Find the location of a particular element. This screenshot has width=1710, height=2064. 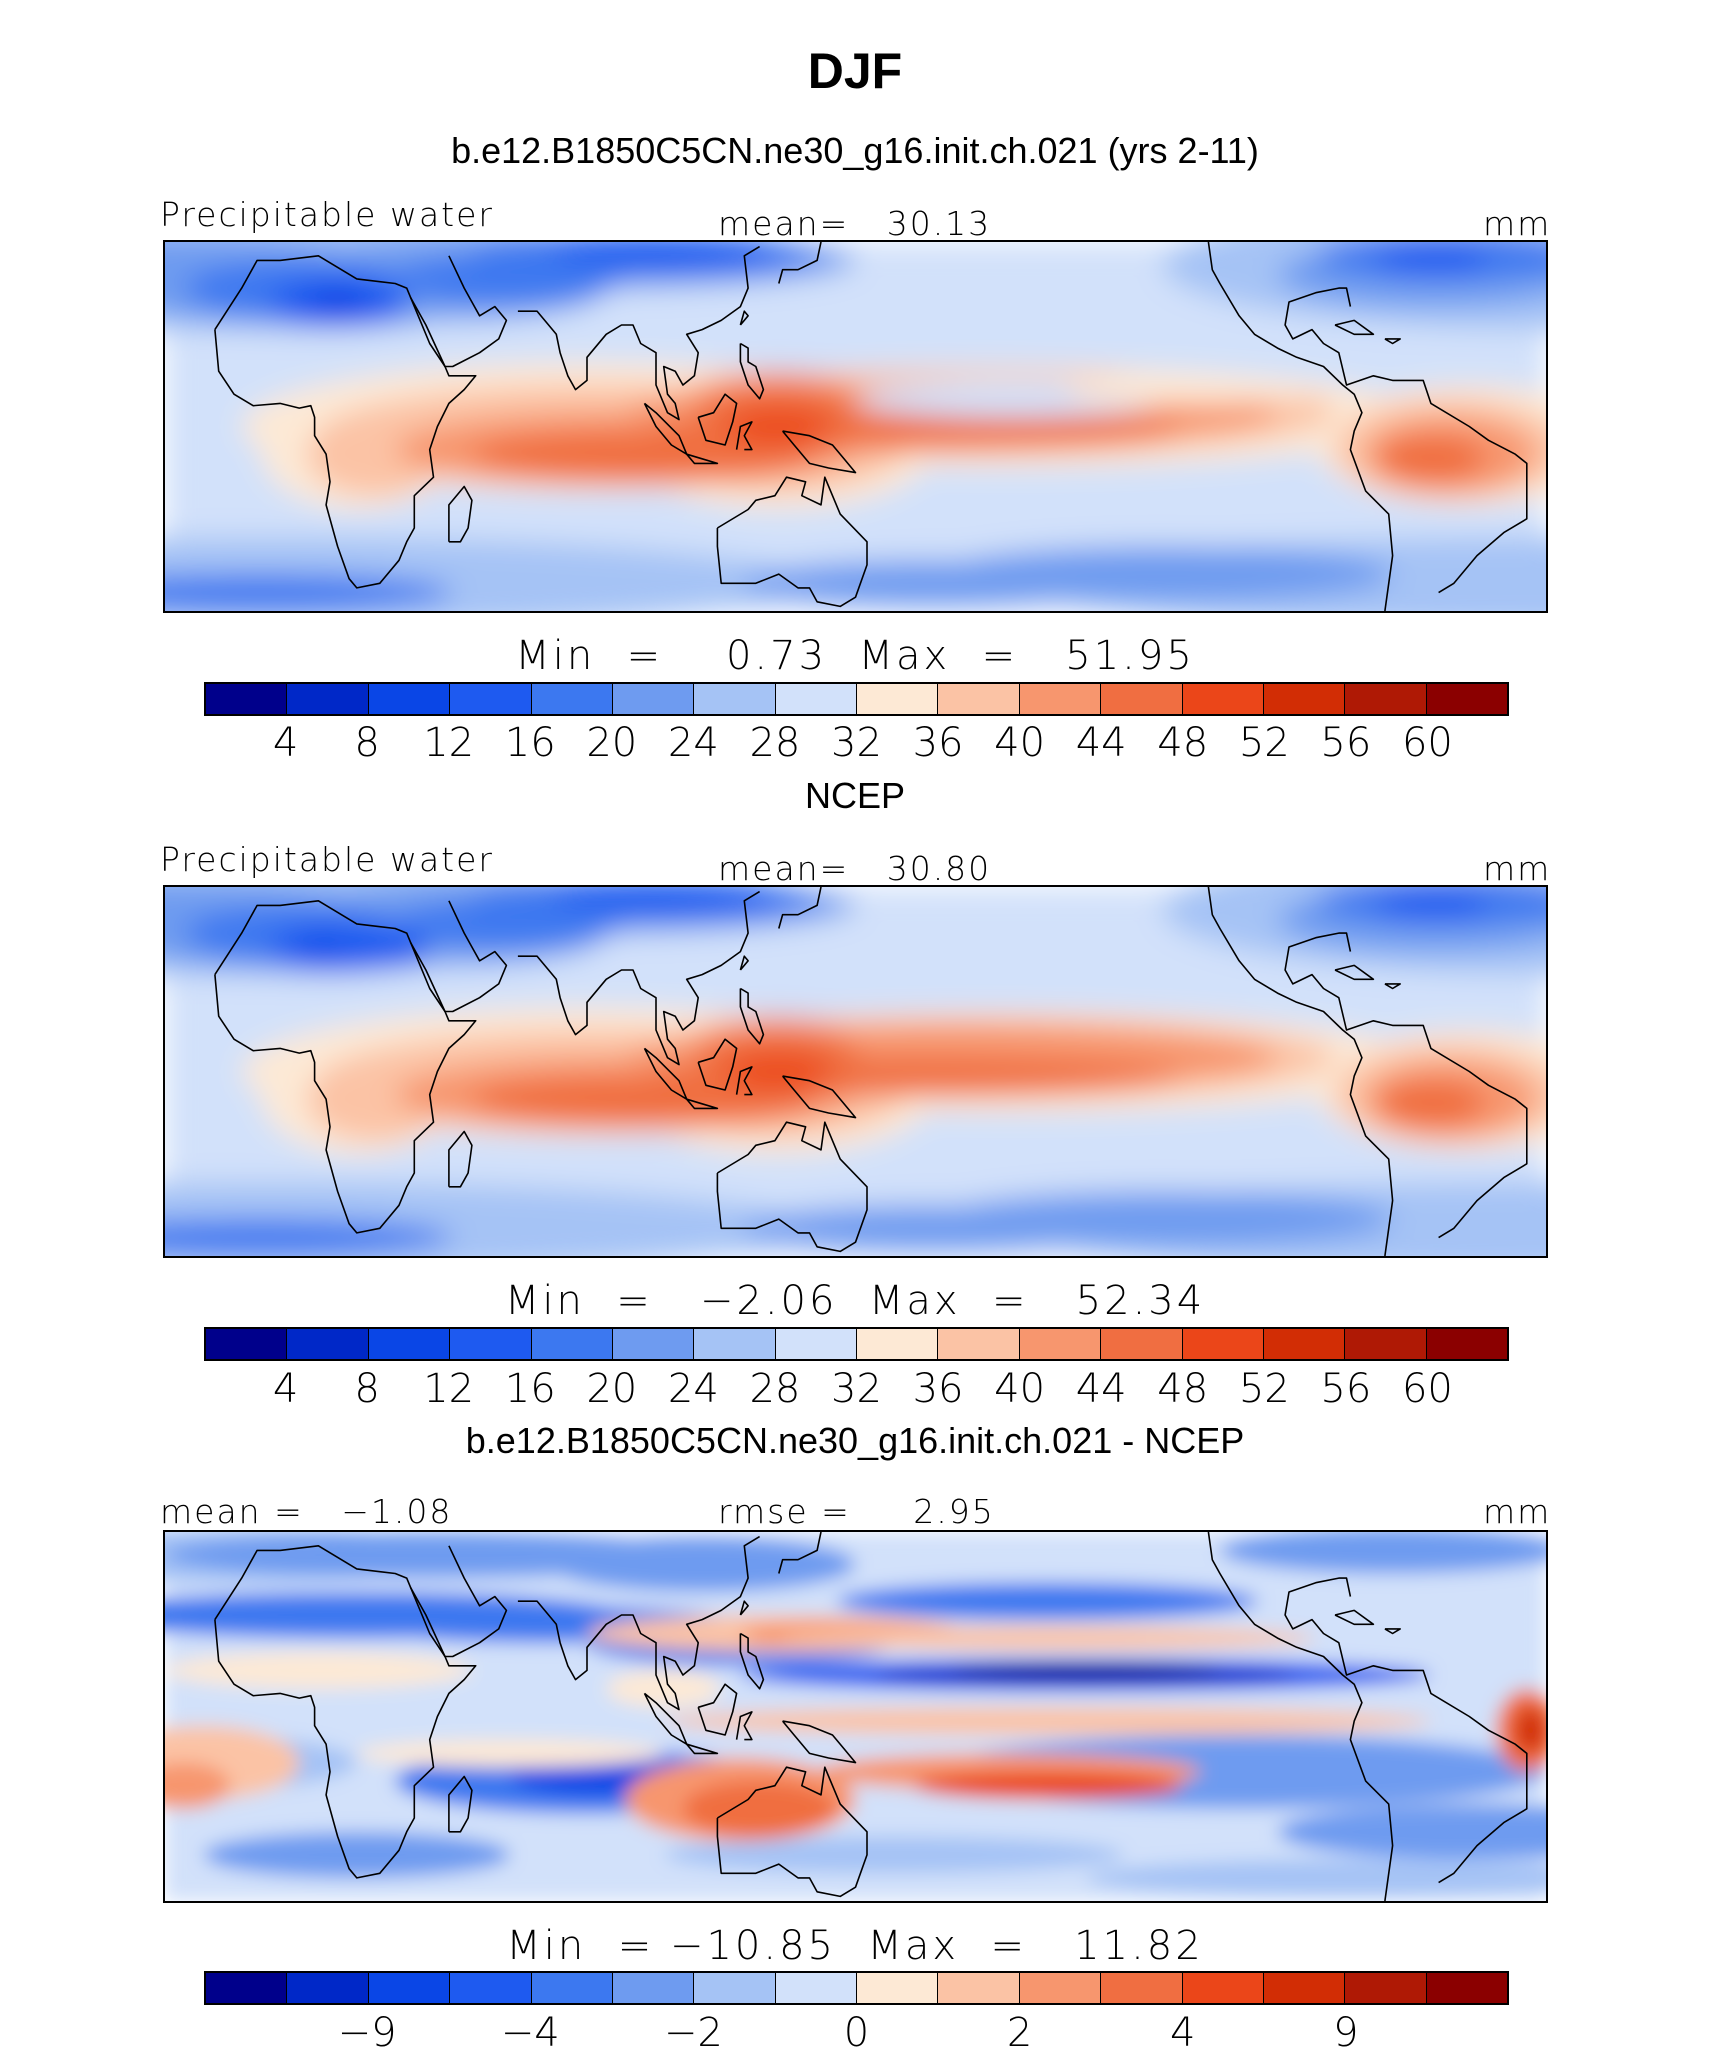

panel-3-units: mm is located at coordinates (1517, 1511).